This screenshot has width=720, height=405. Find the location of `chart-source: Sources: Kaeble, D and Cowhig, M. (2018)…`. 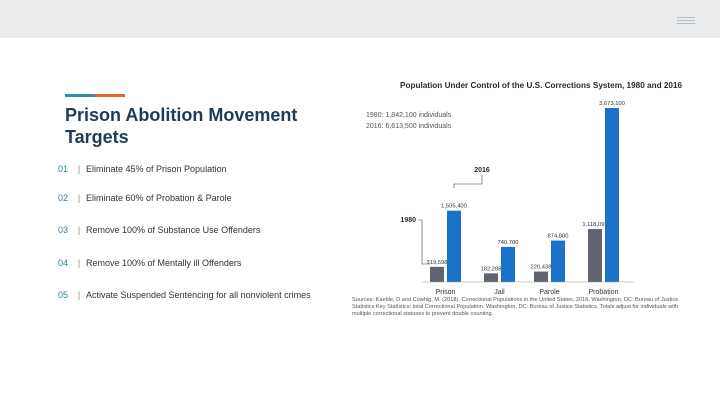

chart-source: Sources: Kaeble, D and Cowhig, M. (2018)… is located at coordinates (515, 307).